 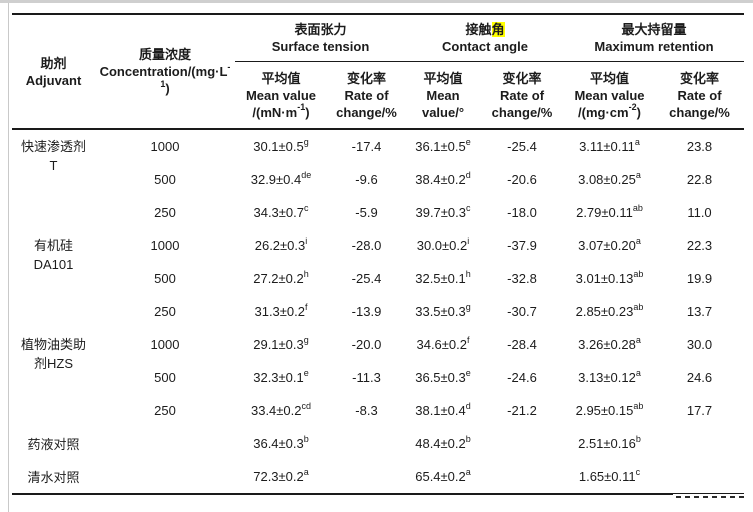 I want to click on sub-header-st-mean-en: Mean value, so click(x=281, y=95).